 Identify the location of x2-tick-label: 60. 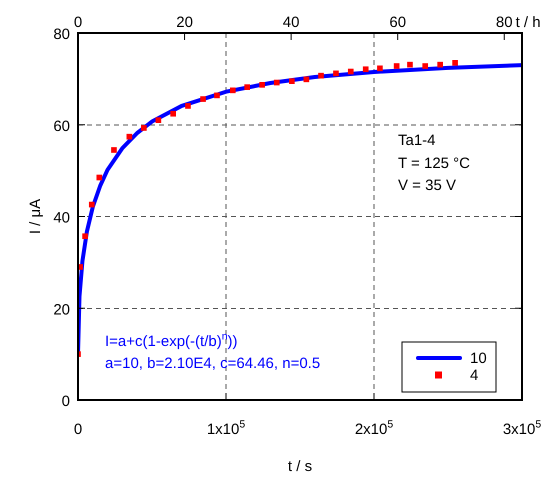
(397, 22).